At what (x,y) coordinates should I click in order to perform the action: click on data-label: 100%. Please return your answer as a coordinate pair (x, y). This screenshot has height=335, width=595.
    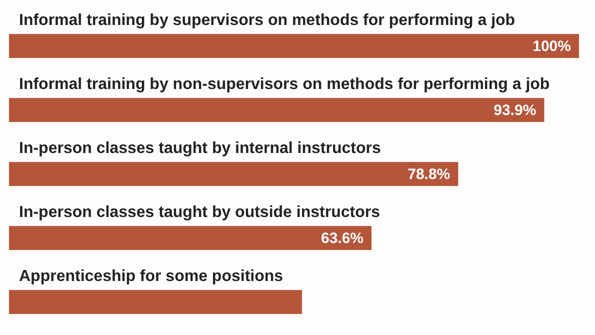
    Looking at the image, I should click on (551, 46).